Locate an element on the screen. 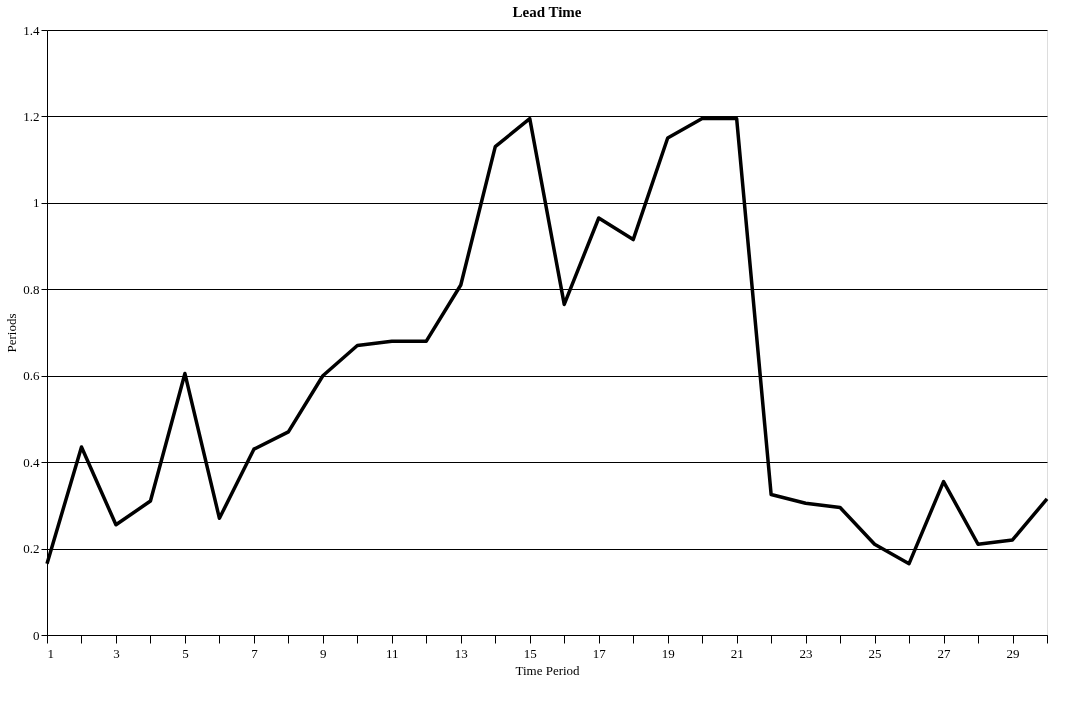 The height and width of the screenshot is (722, 1084). x-tick-label: 23 is located at coordinates (806, 653).